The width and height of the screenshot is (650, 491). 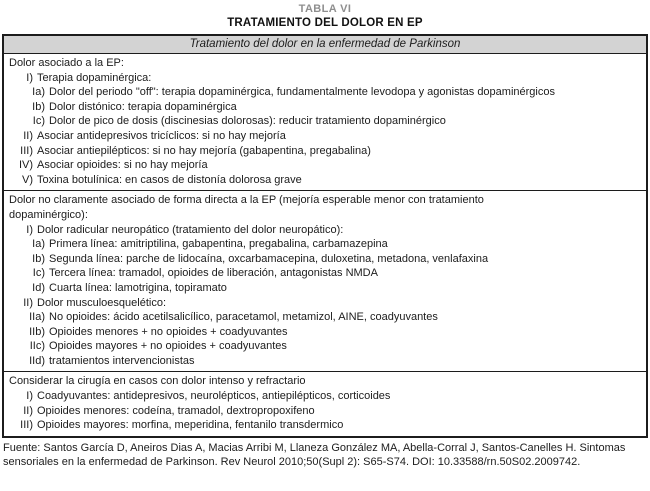 What do you see at coordinates (138, 287) in the screenshot?
I see `row-text: Cuarta línea: lamotrigina, topiramato` at bounding box center [138, 287].